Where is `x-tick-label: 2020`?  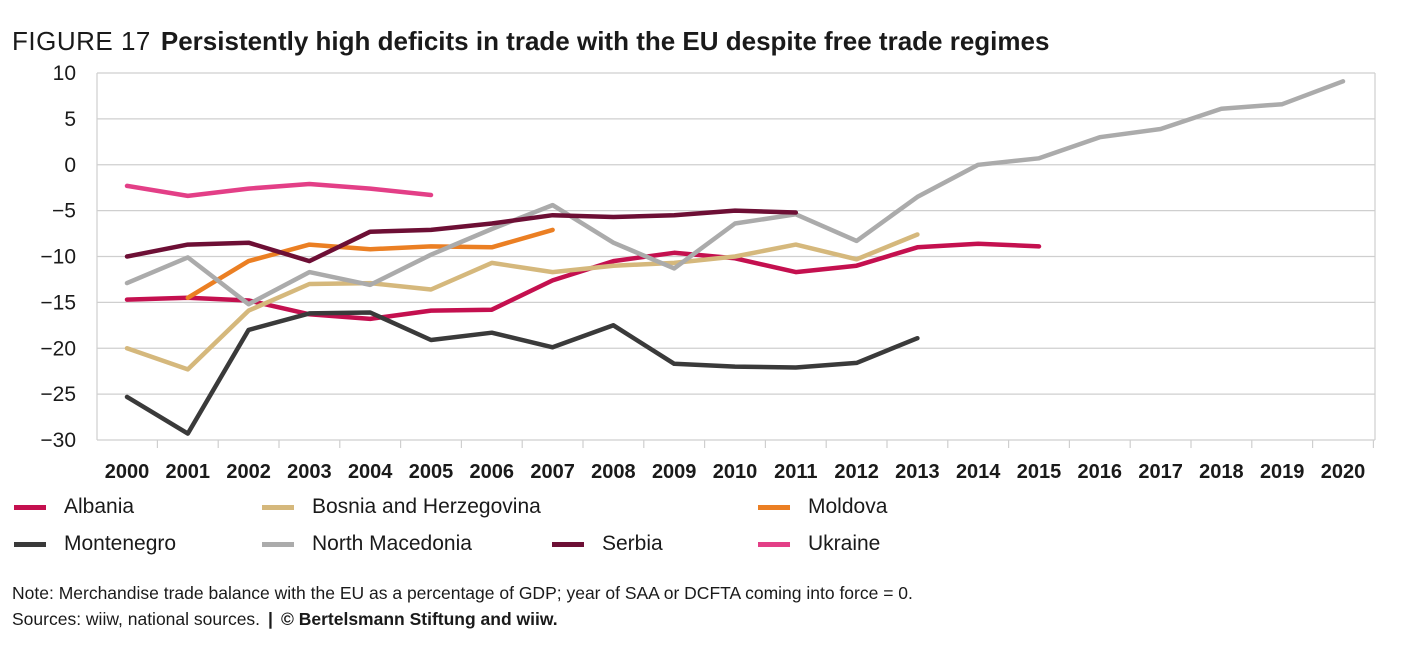
x-tick-label: 2020 is located at coordinates (1343, 472).